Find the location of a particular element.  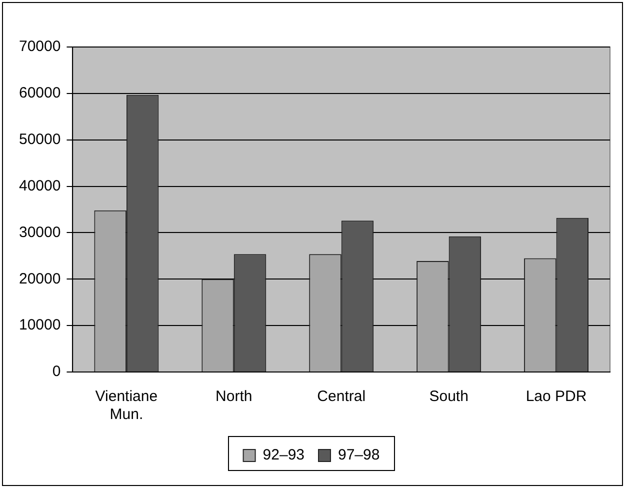

y-tick-label: 10000 is located at coordinates (39, 325).